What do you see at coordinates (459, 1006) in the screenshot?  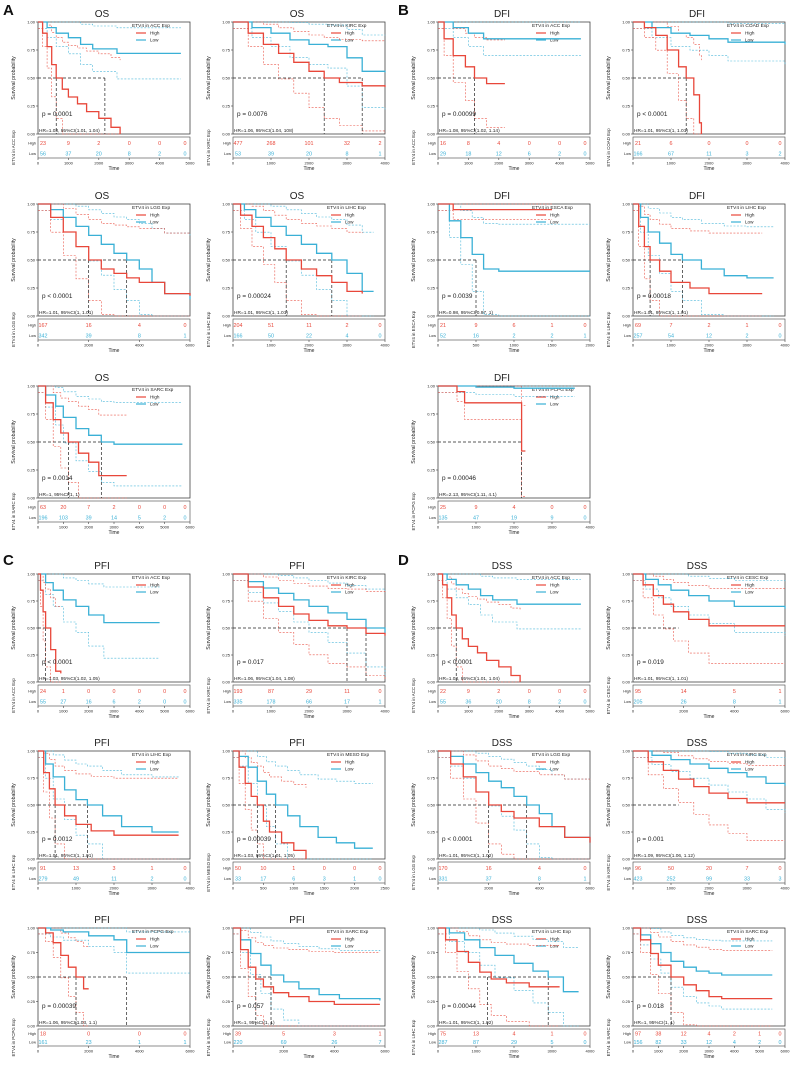 I see `p-value: p = 0.00044` at bounding box center [459, 1006].